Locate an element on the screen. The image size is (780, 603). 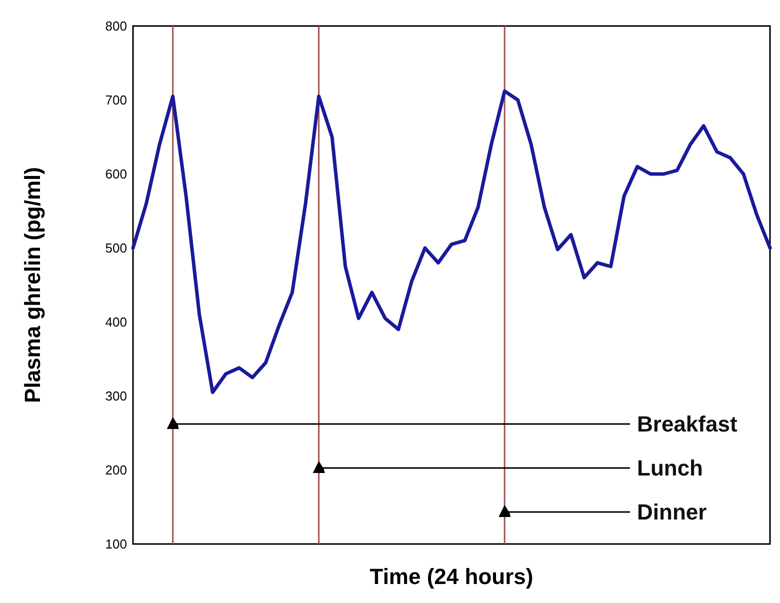
annotation: Breakfast is located at coordinates (687, 424).